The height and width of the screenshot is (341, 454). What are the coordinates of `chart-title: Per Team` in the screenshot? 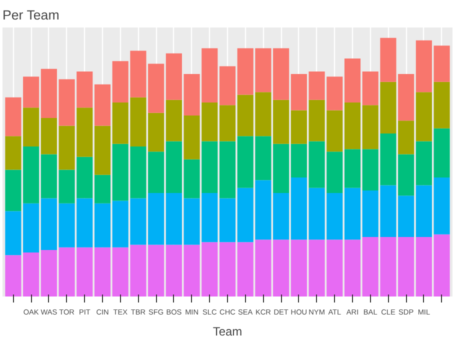 It's located at (31, 15).